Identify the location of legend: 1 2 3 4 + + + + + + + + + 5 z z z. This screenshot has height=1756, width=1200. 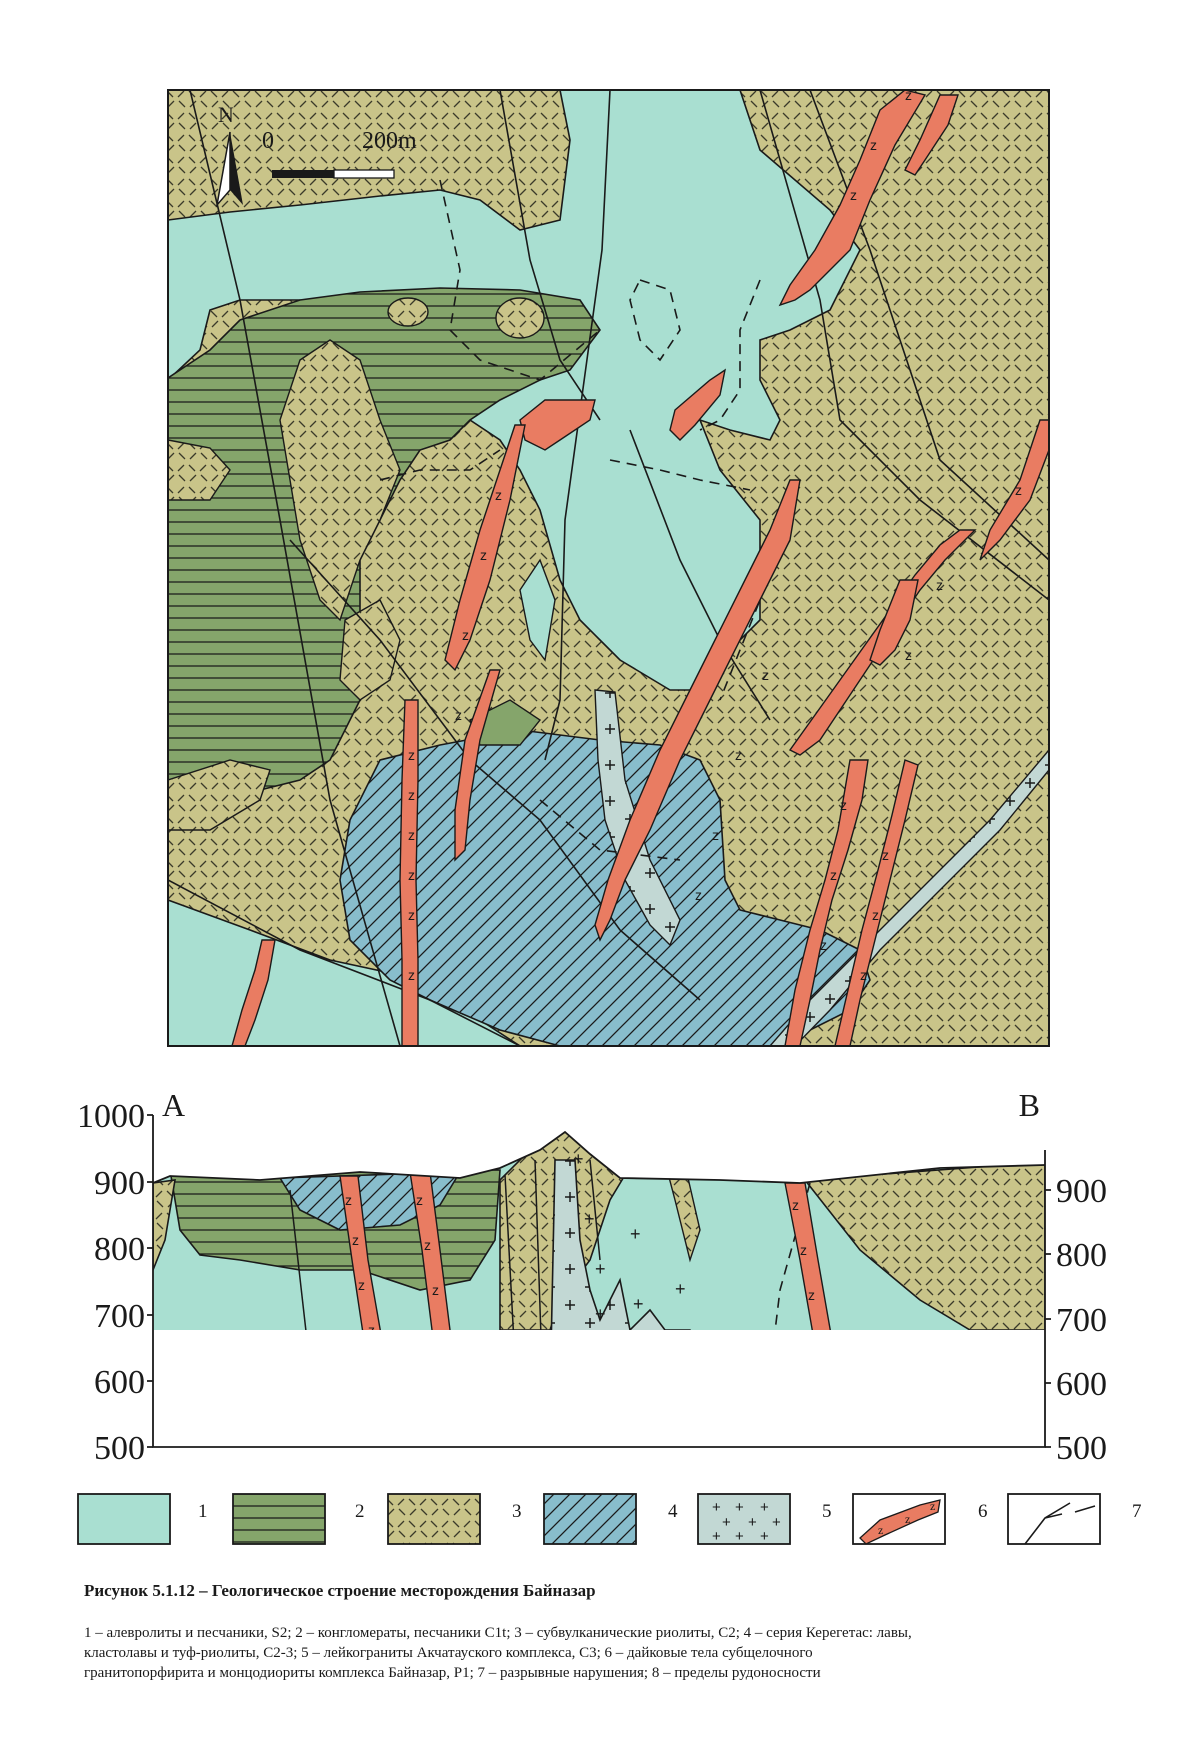
(609, 1519).